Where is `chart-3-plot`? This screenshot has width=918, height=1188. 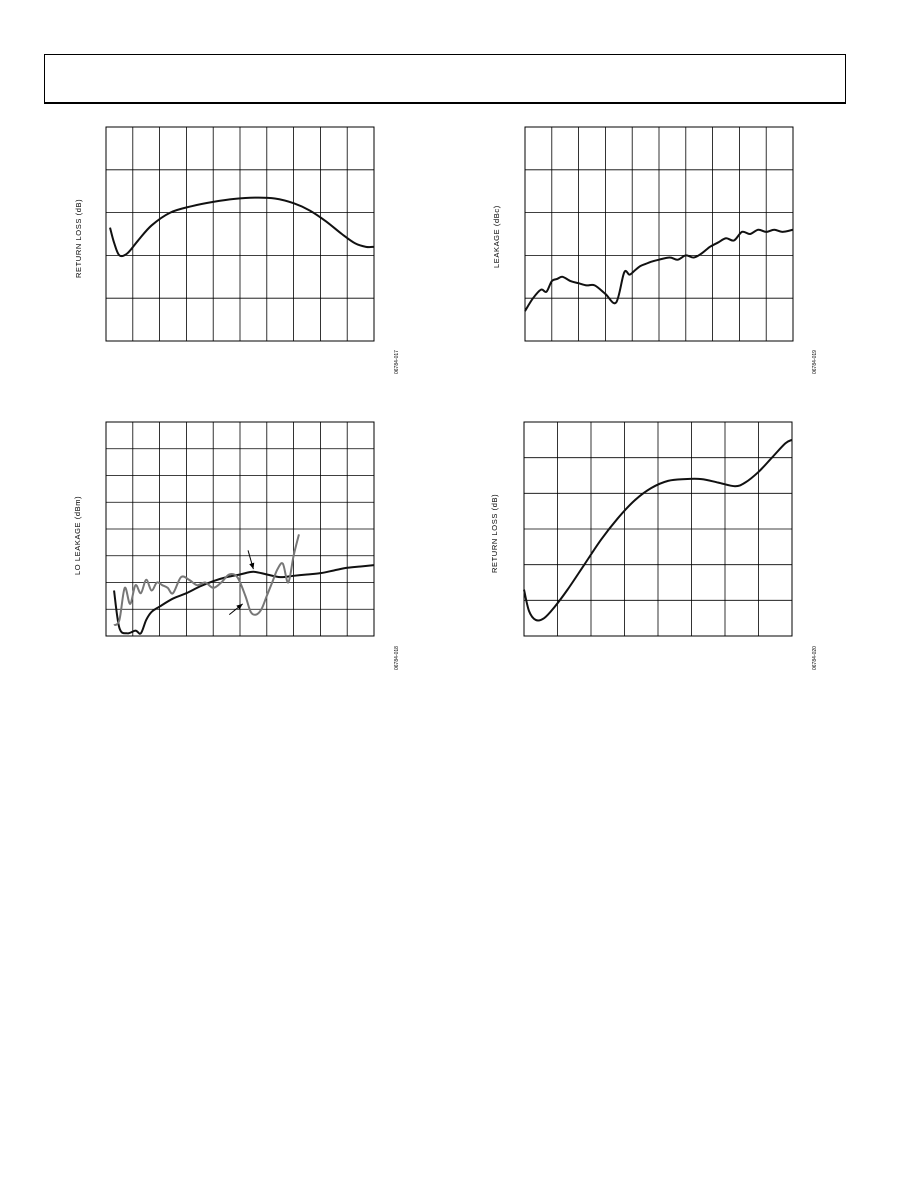
chart-3-plot is located at coordinates (240, 529).